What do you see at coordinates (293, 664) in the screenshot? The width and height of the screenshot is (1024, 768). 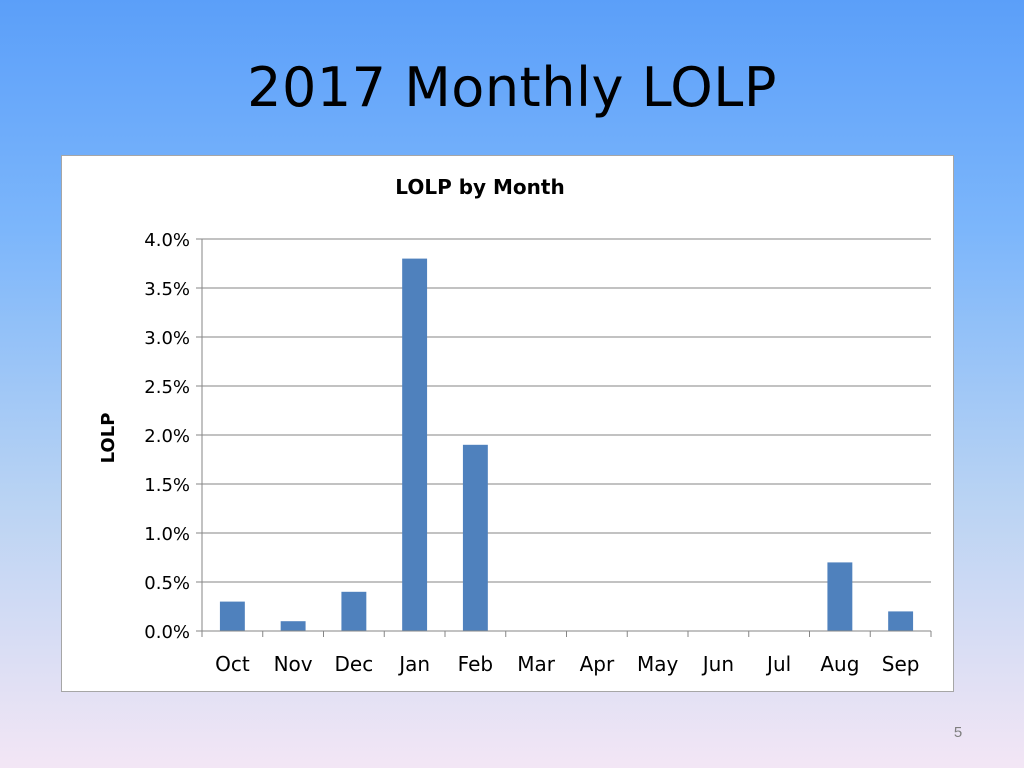 I see `x-tick-label: Nov` at bounding box center [293, 664].